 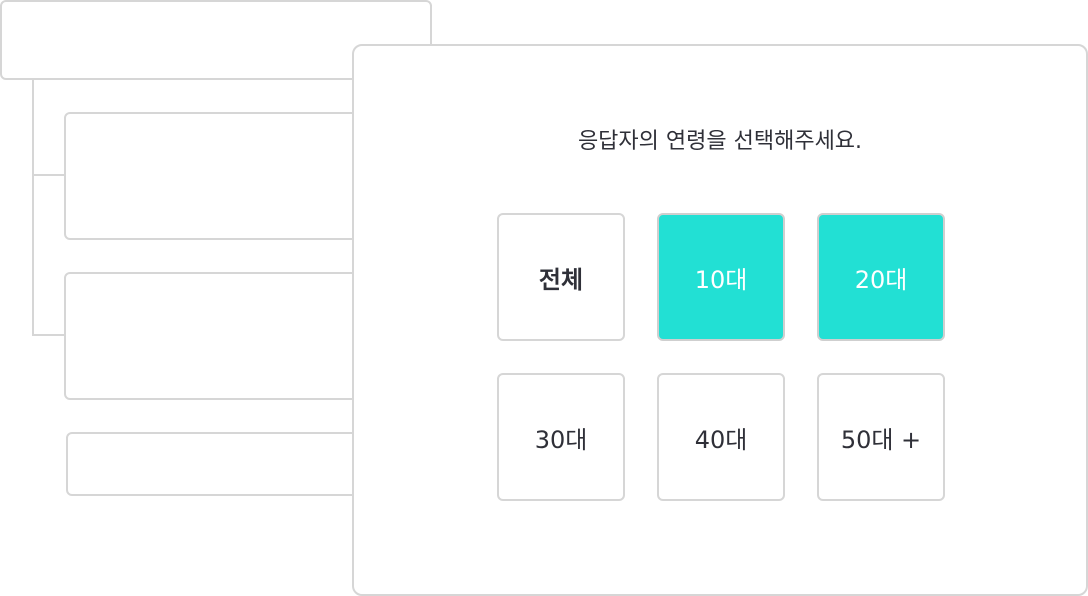 I want to click on background-header-box, so click(x=216, y=40).